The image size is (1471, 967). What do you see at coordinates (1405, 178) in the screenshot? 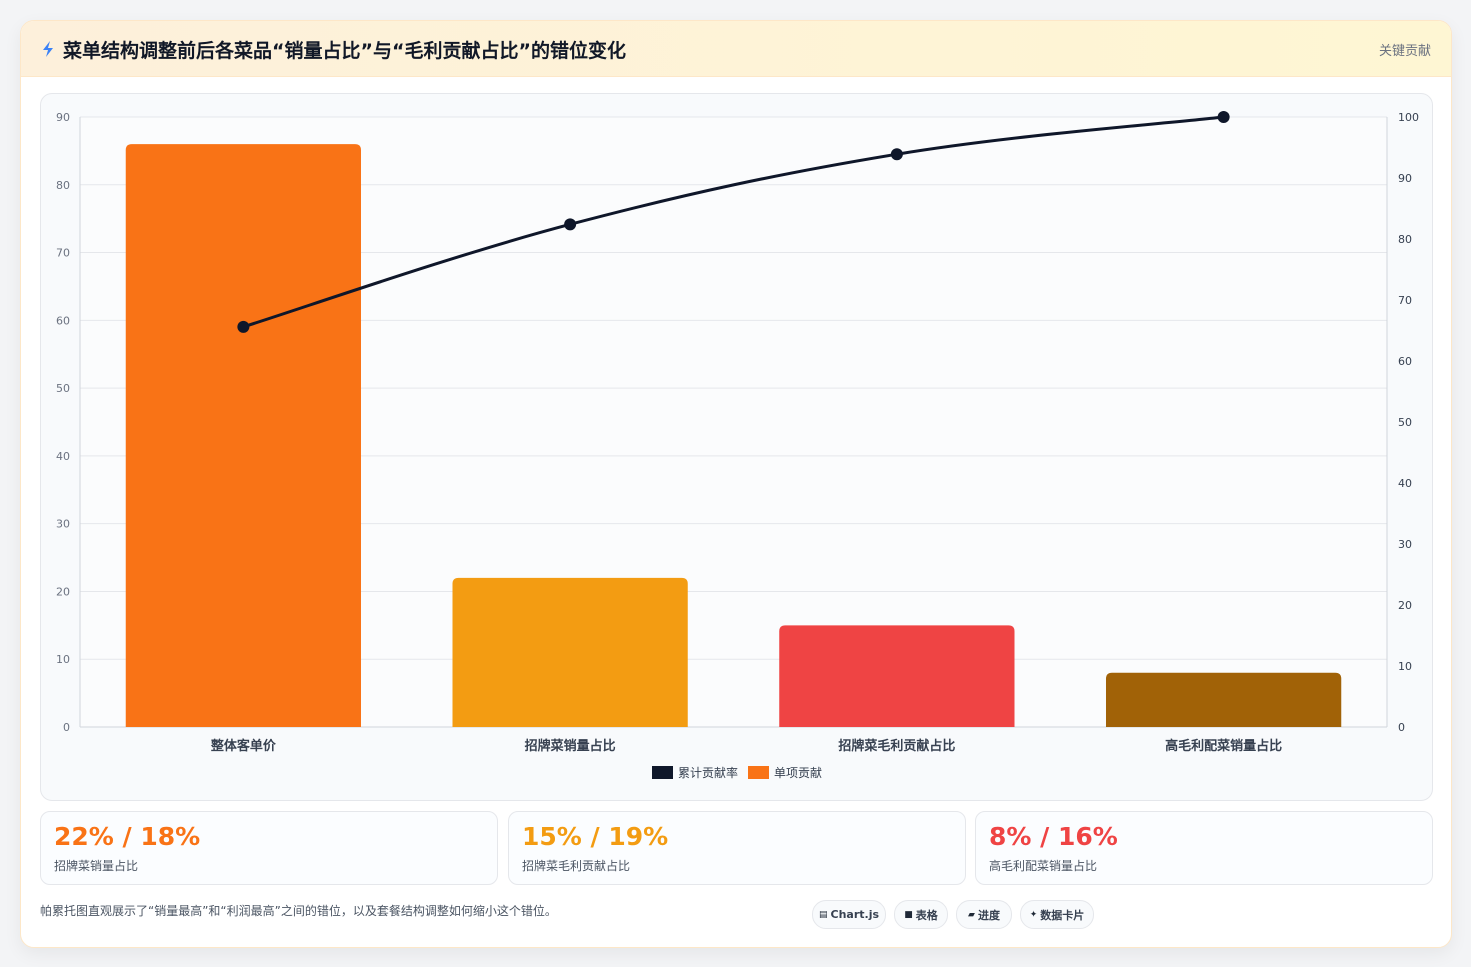
I see `y-right-tick-label: 90` at bounding box center [1405, 178].